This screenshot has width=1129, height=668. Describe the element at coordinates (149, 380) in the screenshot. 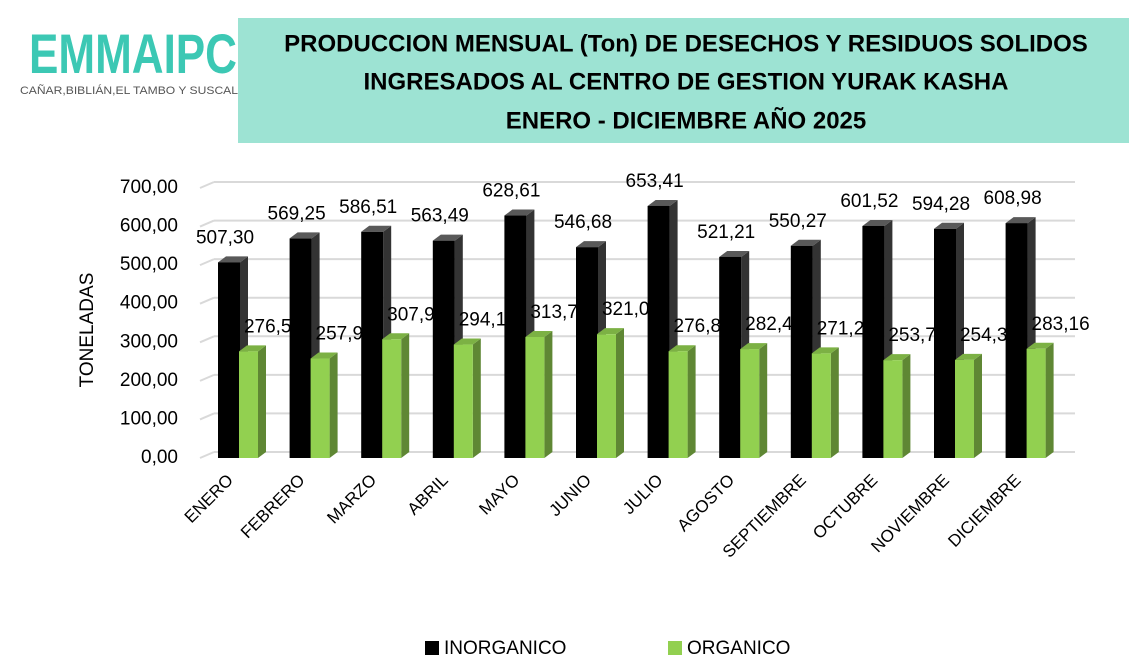

I see `y-tick-label: 200,00` at that location.